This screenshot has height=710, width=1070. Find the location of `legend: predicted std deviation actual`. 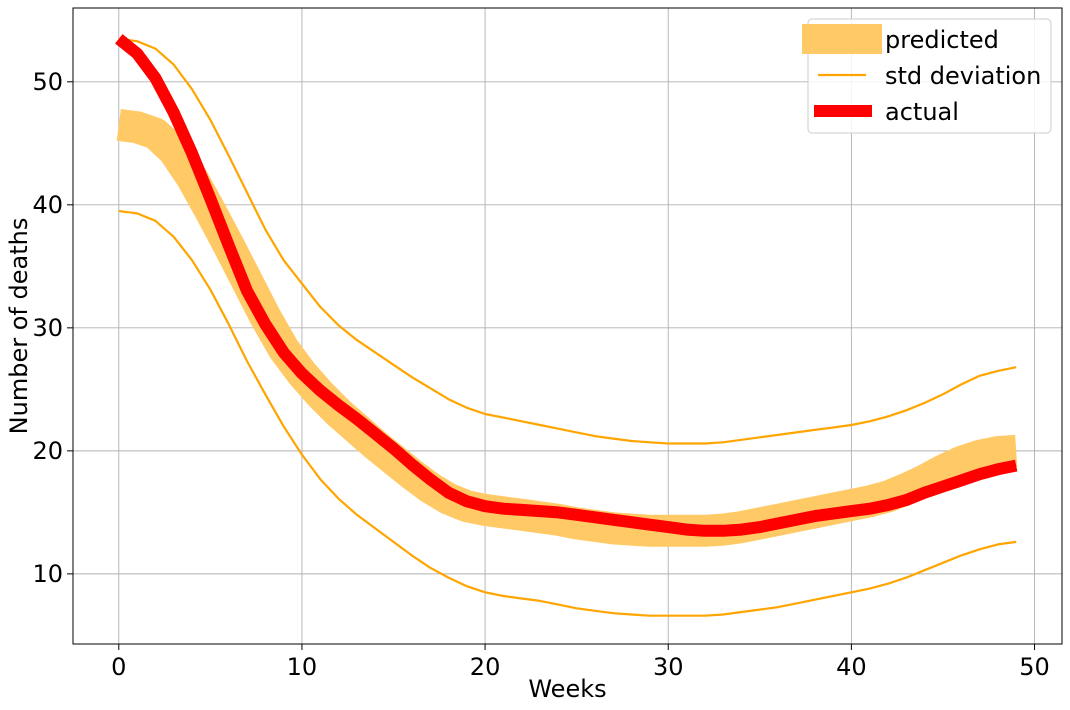

legend: predicted std deviation actual is located at coordinates (927, 76).